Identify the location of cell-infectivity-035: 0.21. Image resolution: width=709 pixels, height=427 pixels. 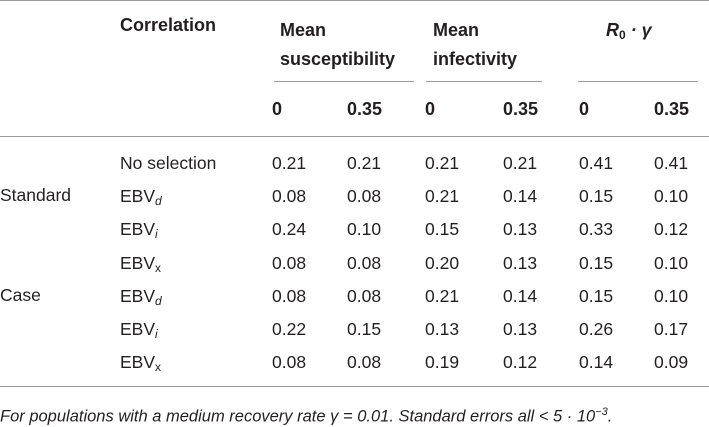
(520, 163).